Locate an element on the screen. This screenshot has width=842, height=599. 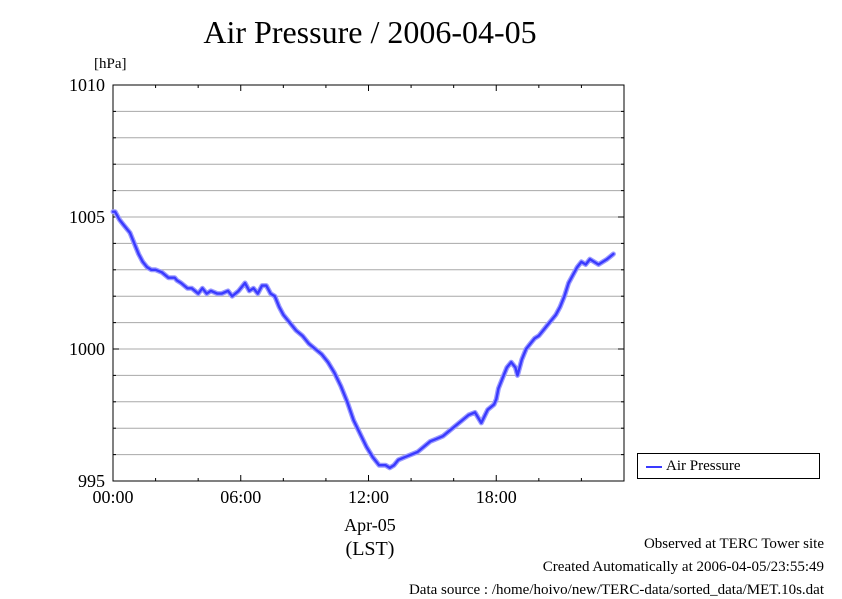
x-axis-date-label: Apr-05 is located at coordinates (370, 525).